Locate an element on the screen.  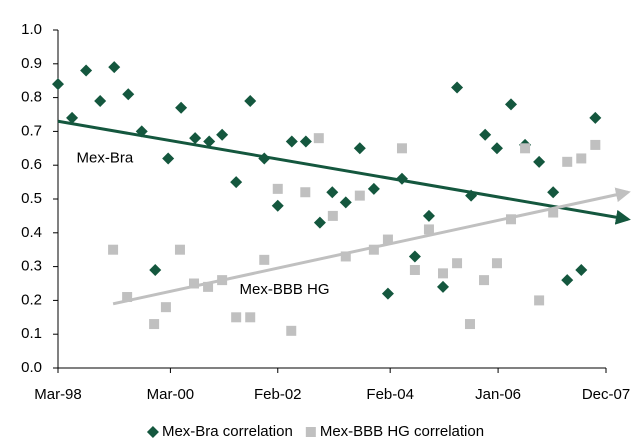
y-tick-label: 0.8 is located at coordinates (31, 97).